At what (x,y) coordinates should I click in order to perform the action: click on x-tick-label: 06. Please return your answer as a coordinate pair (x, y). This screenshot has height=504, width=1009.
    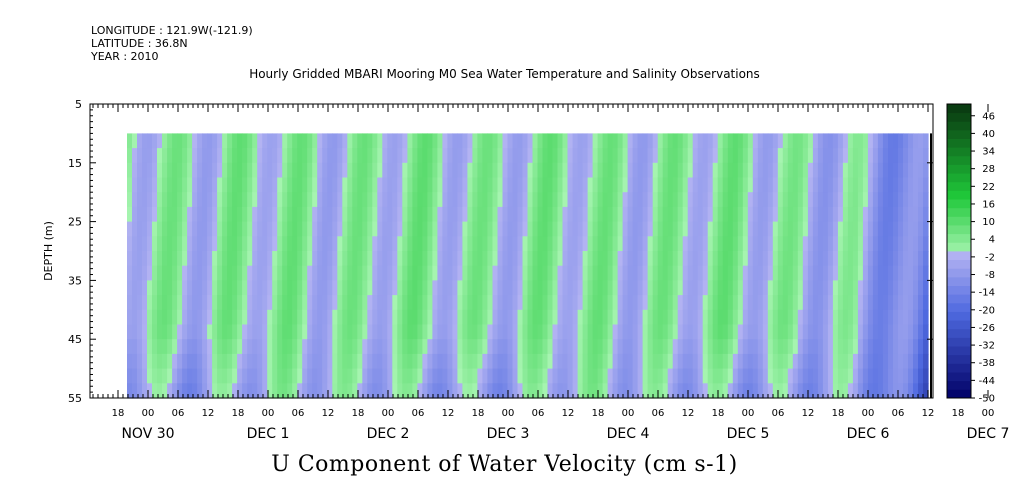
    Looking at the image, I should click on (538, 413).